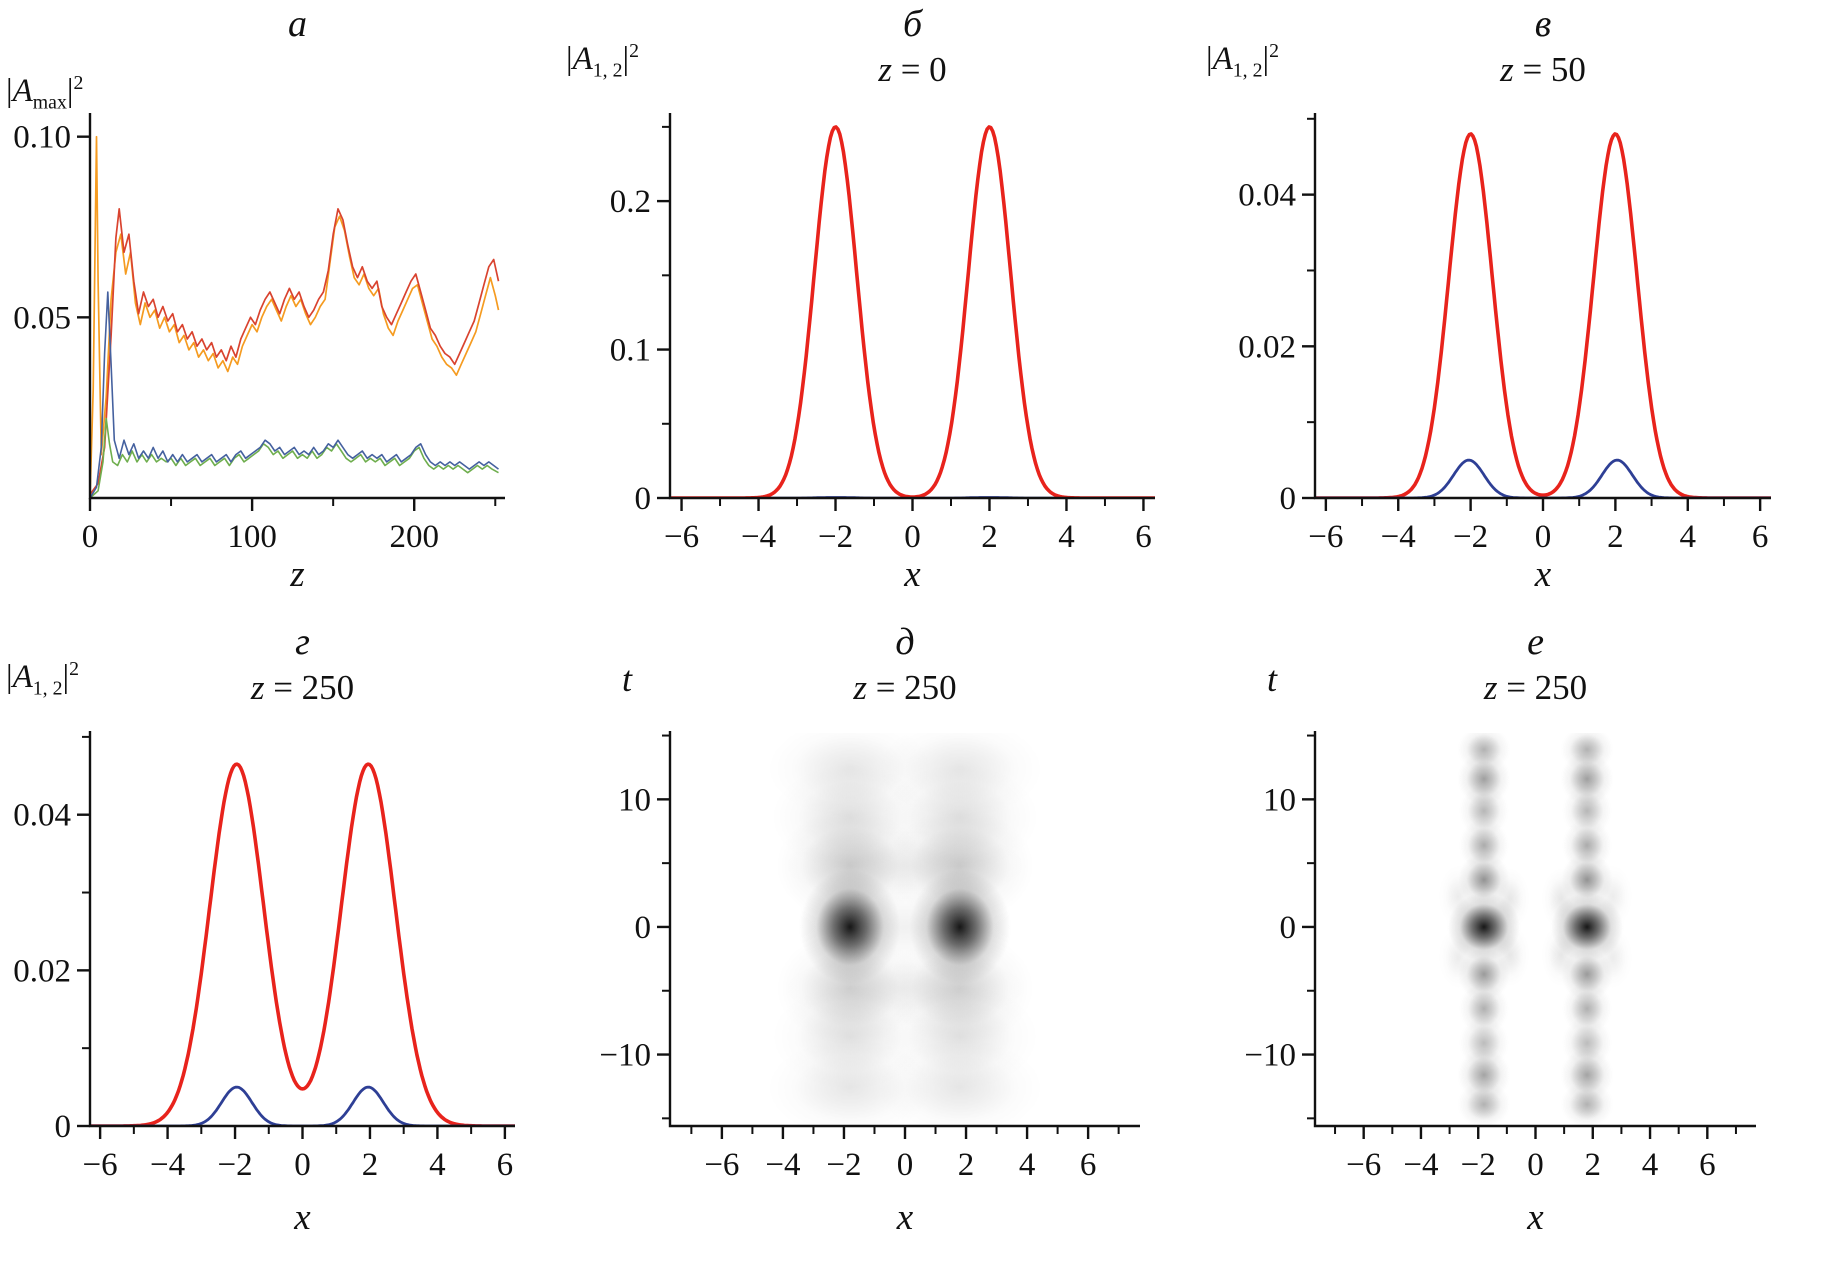 This screenshot has width=1841, height=1261. I want to click on x-axis-label-v: x, so click(1543, 574).